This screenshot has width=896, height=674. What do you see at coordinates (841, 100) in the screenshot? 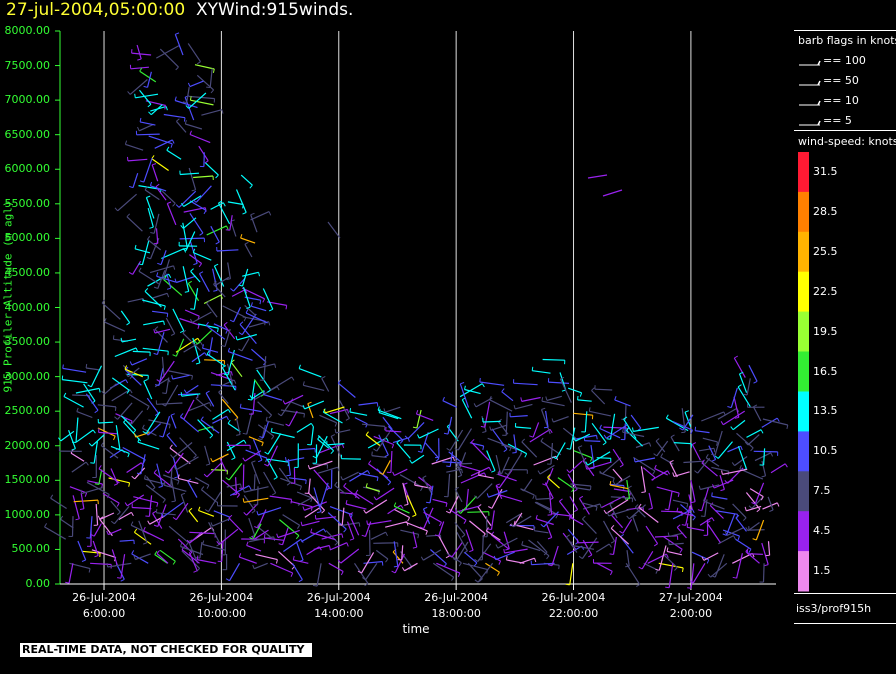
I see `barb-legend-entry: == 10` at bounding box center [841, 100].